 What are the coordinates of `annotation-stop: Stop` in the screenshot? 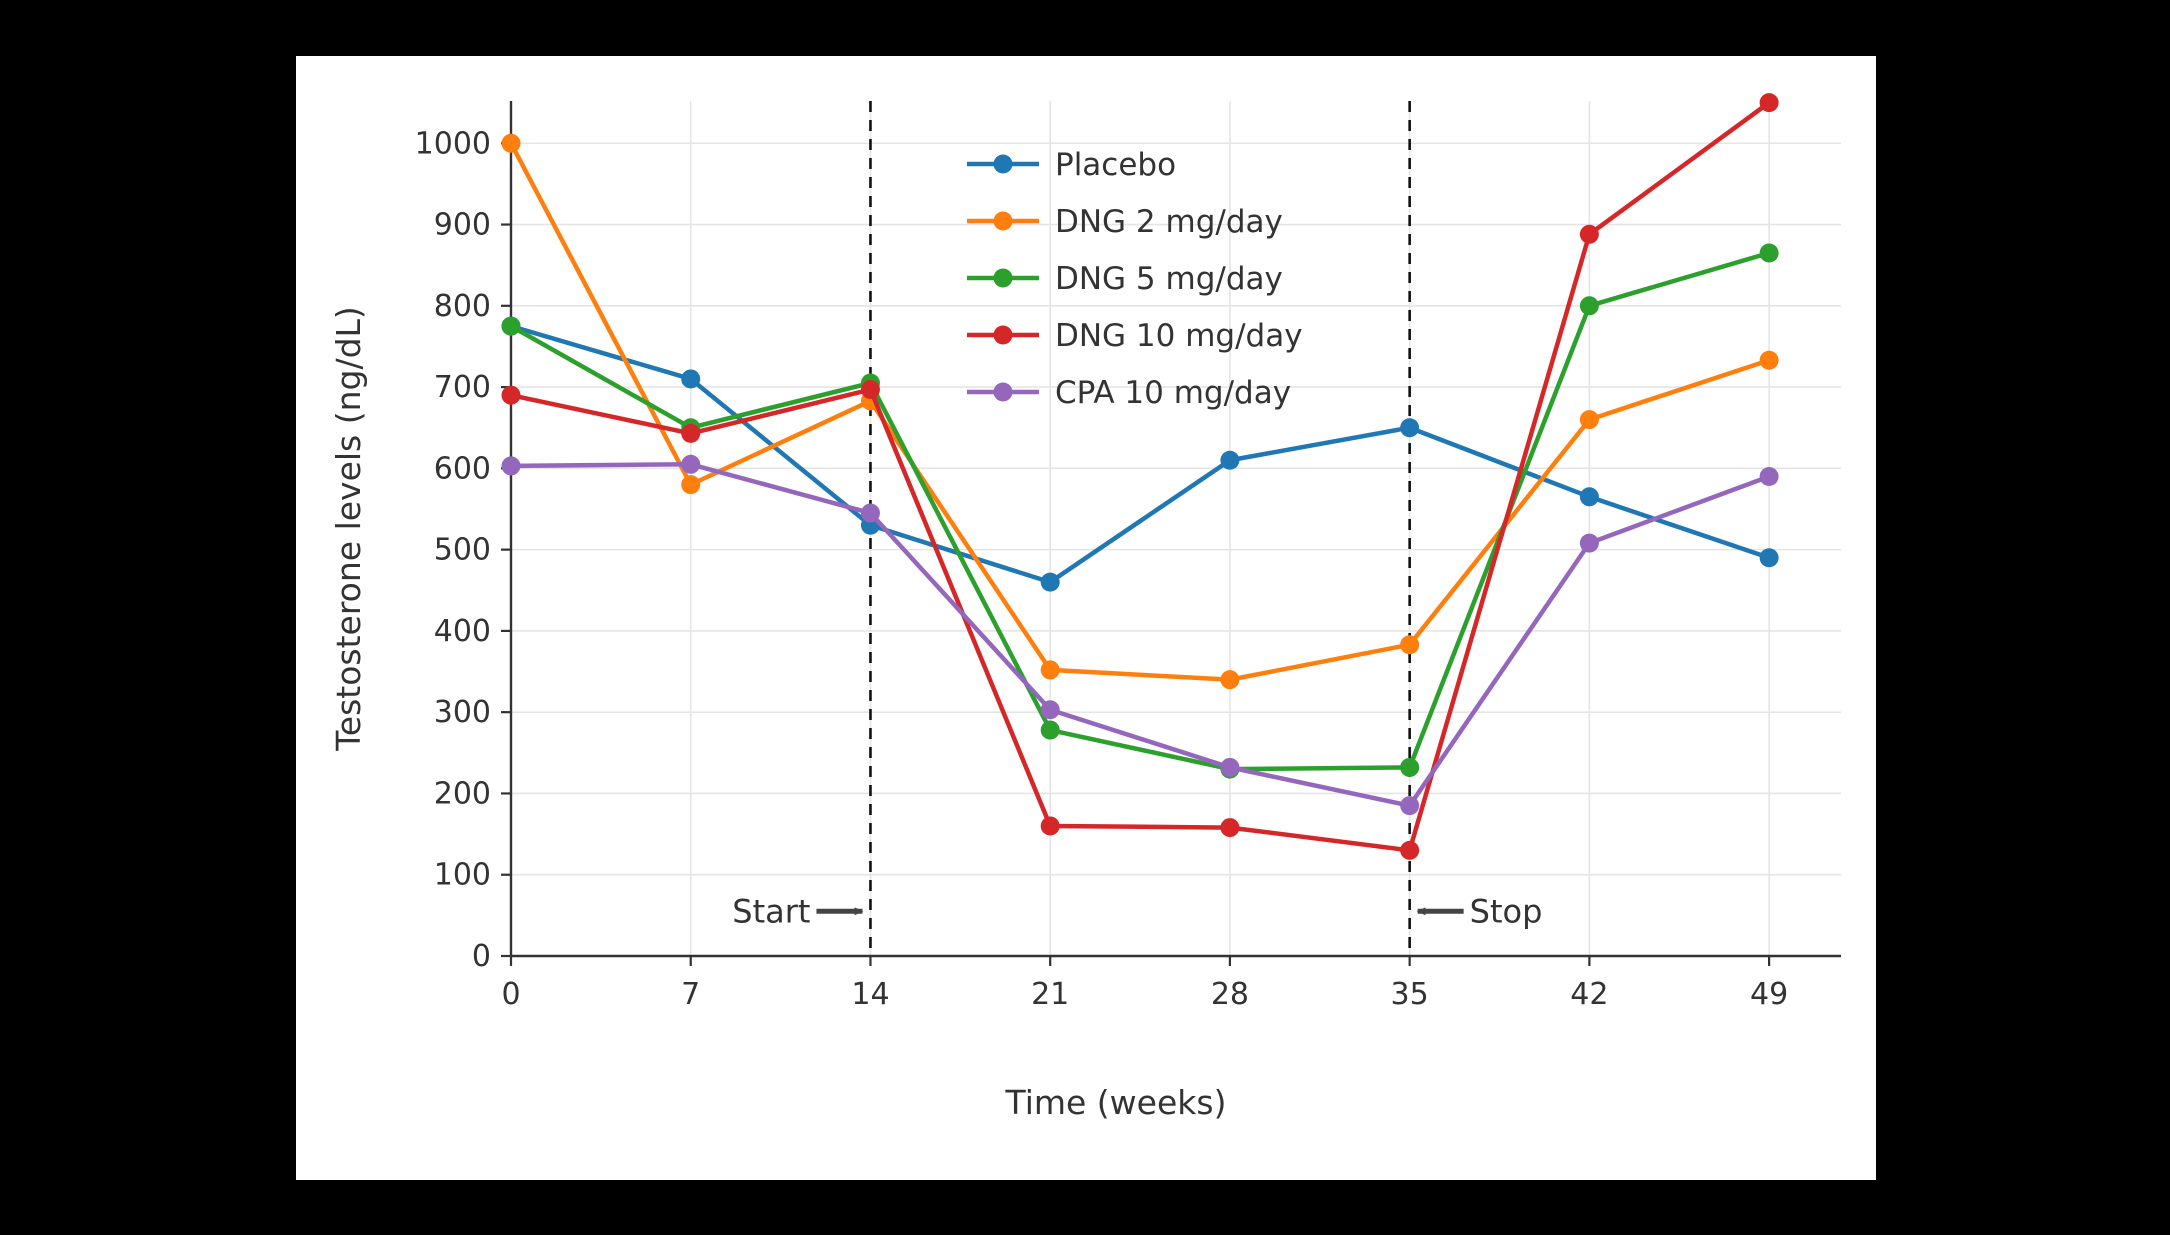 It's located at (1506, 911).